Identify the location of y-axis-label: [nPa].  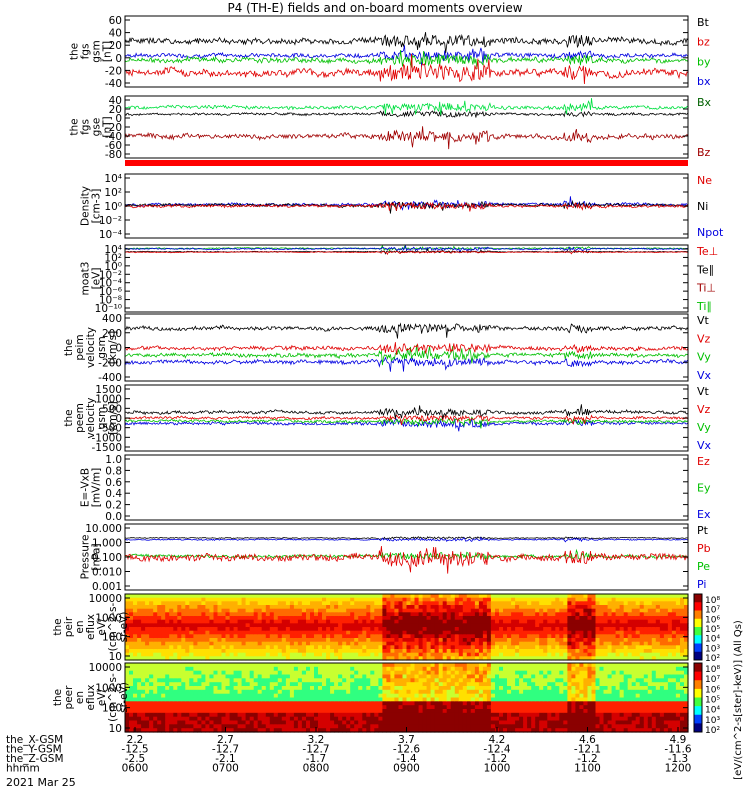
(97, 556).